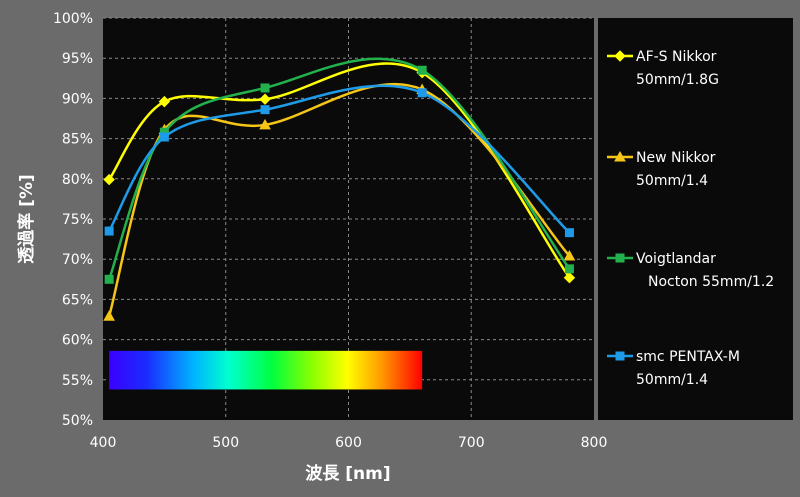  What do you see at coordinates (225, 443) in the screenshot?
I see `x-tick-label: 500` at bounding box center [225, 443].